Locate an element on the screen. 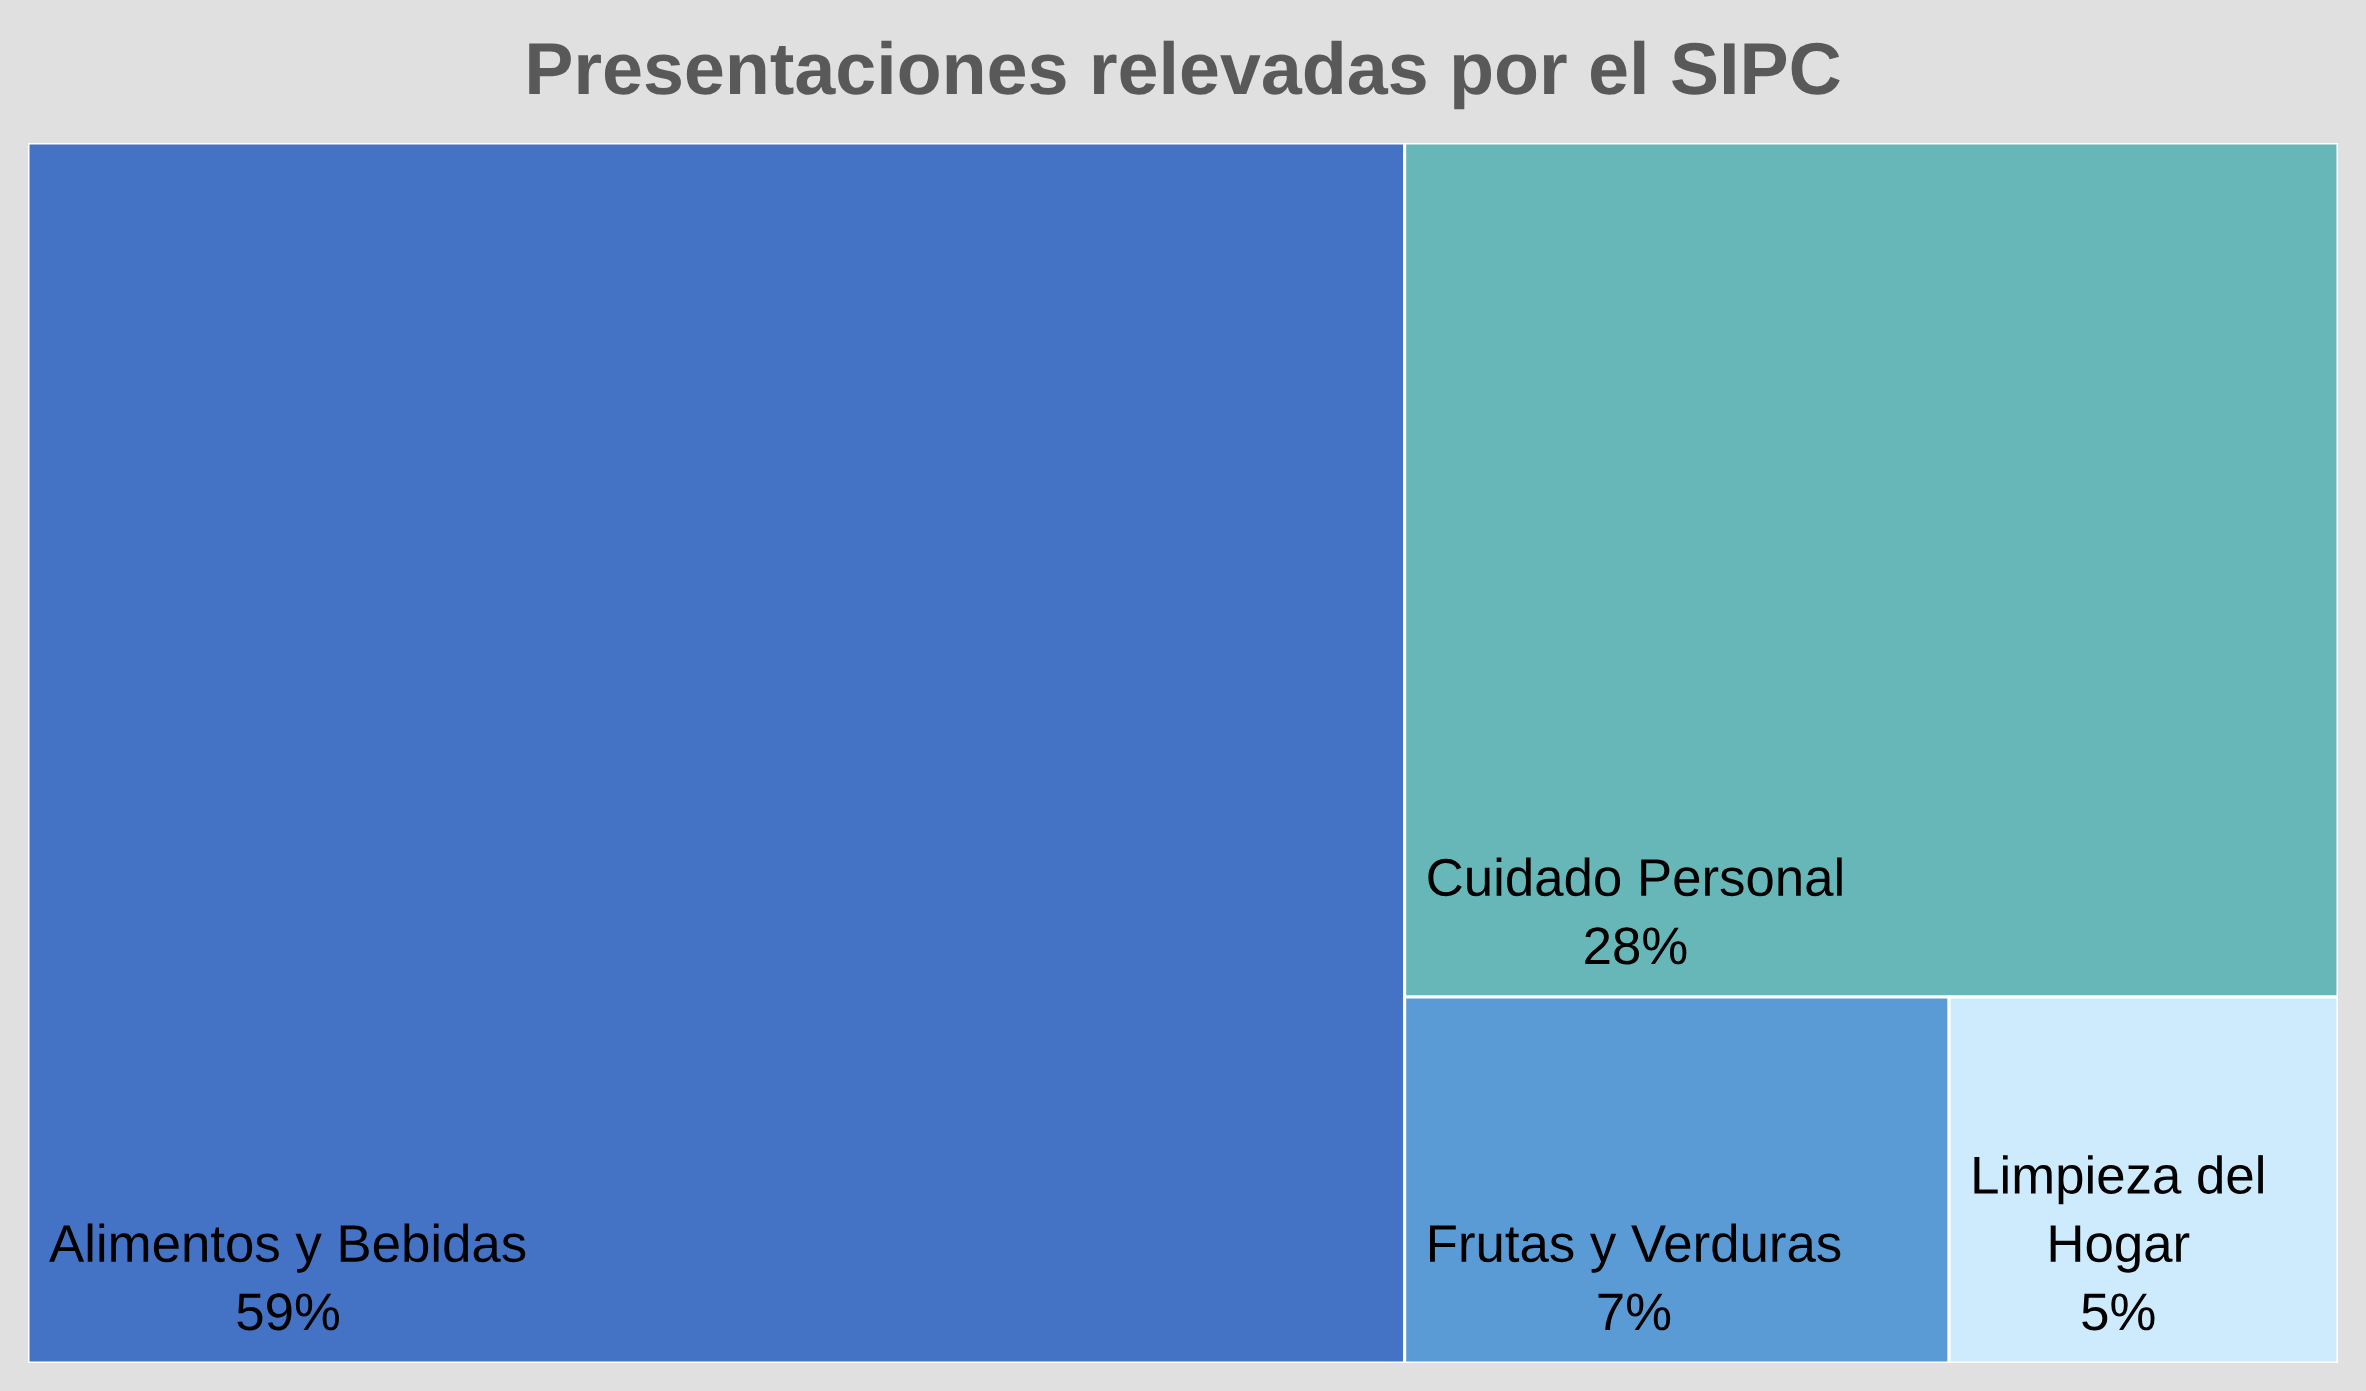  category-label: Limpieza del Hogar is located at coordinates (2118, 1214).